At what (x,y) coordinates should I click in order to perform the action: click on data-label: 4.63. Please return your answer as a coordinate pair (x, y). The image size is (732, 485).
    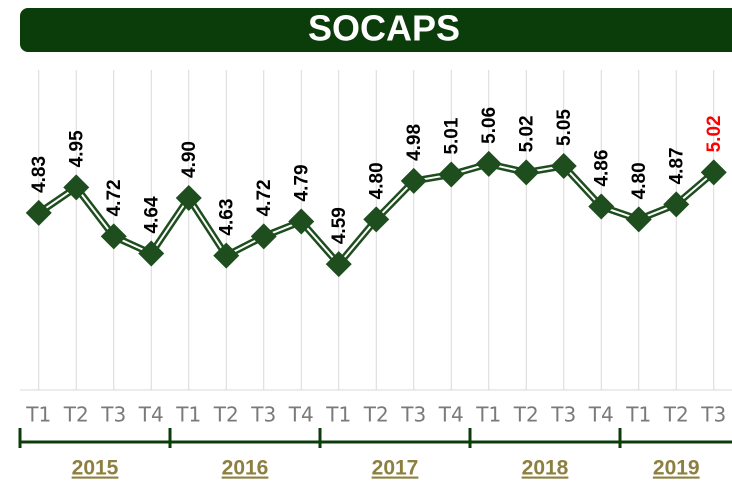
    Looking at the image, I should click on (226, 217).